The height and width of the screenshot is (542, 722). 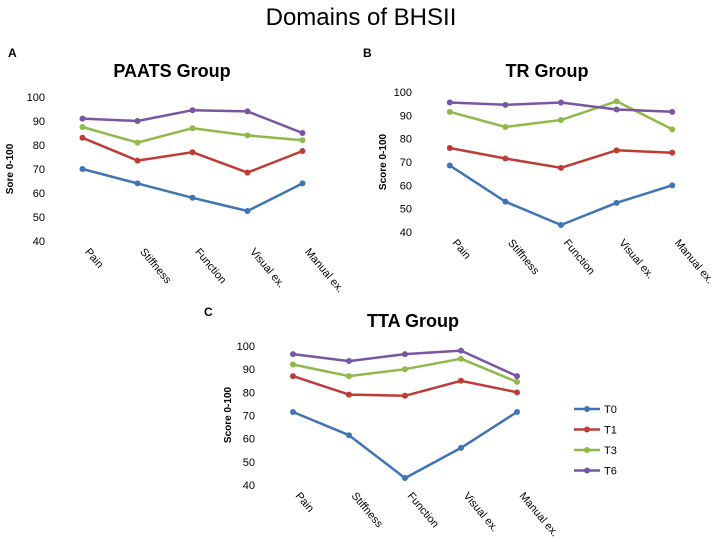 I want to click on chart-title: TR Group, so click(x=547, y=71).